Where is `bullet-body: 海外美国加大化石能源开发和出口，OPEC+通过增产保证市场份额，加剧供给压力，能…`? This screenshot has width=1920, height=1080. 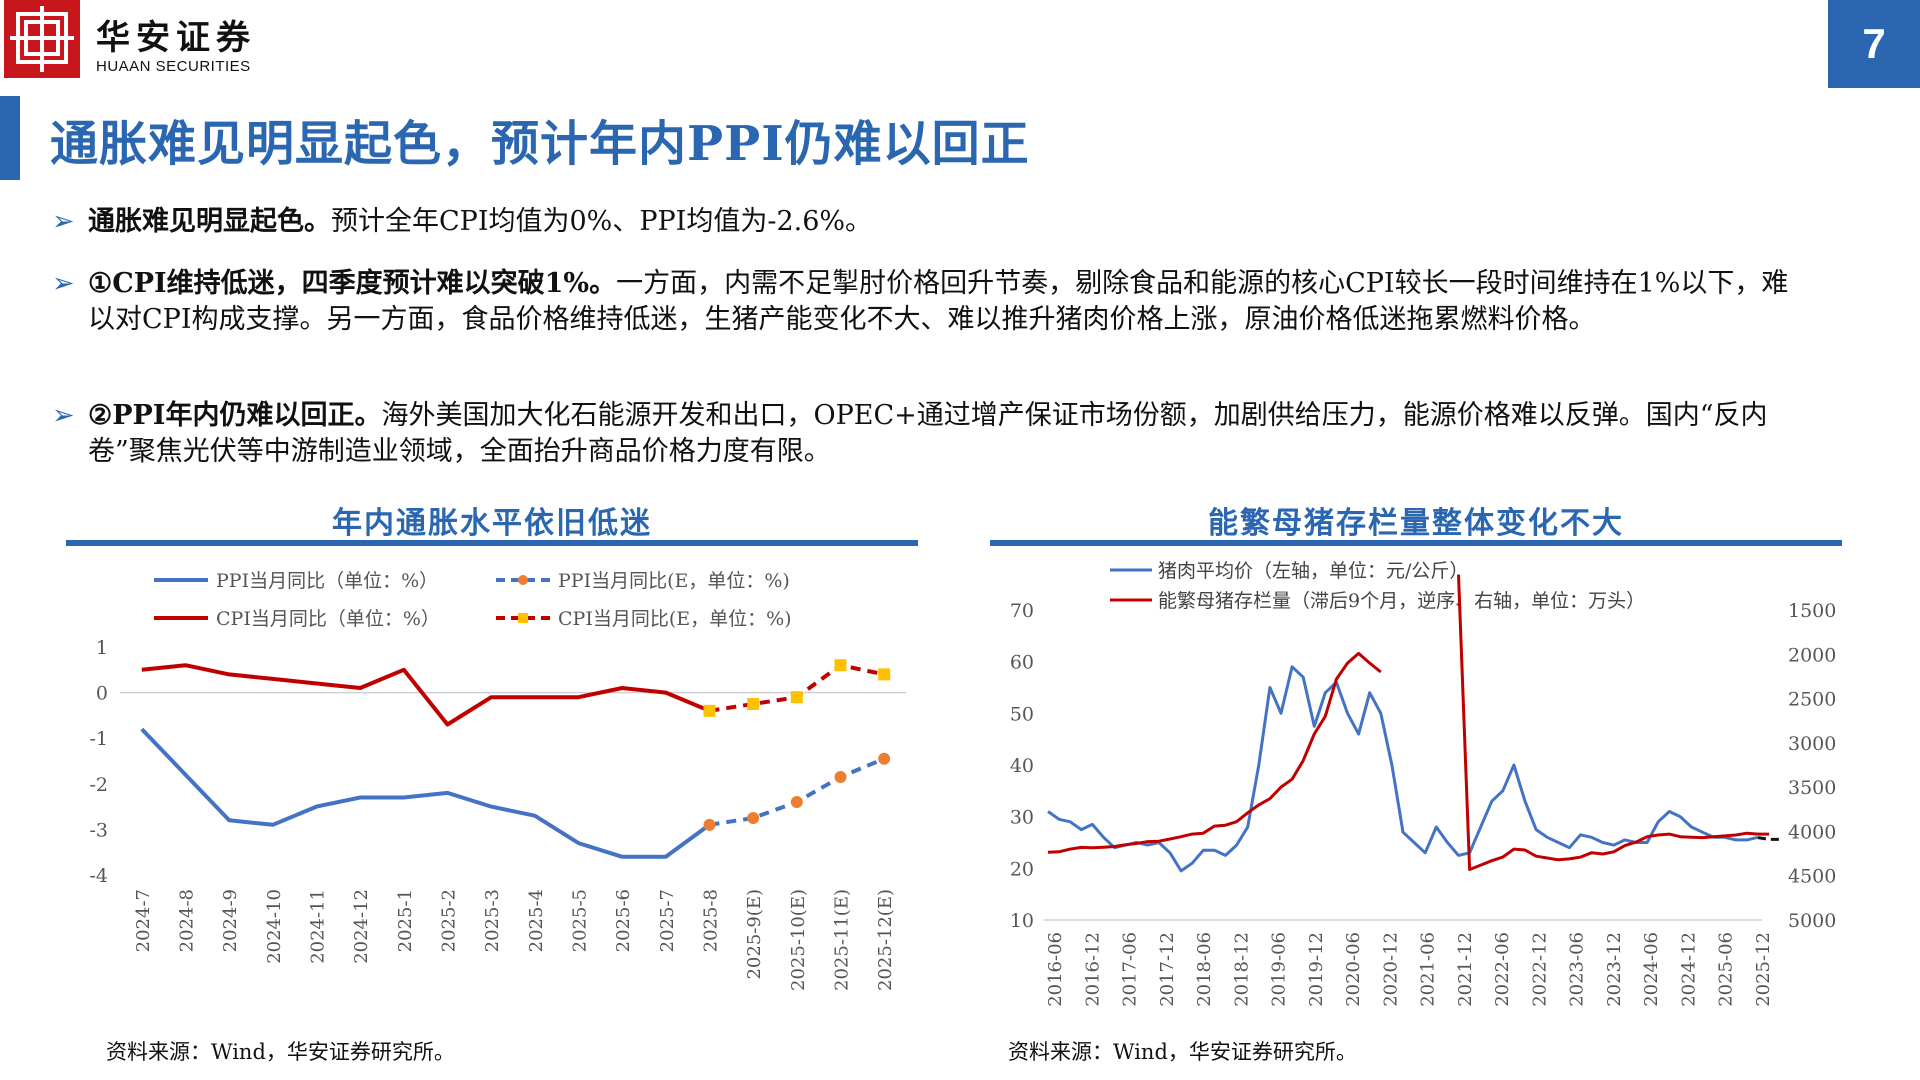 bullet-body: 海外美国加大化石能源开发和出口，OPEC+通过增产保证市场份额，加剧供给压力，能… is located at coordinates (928, 433).